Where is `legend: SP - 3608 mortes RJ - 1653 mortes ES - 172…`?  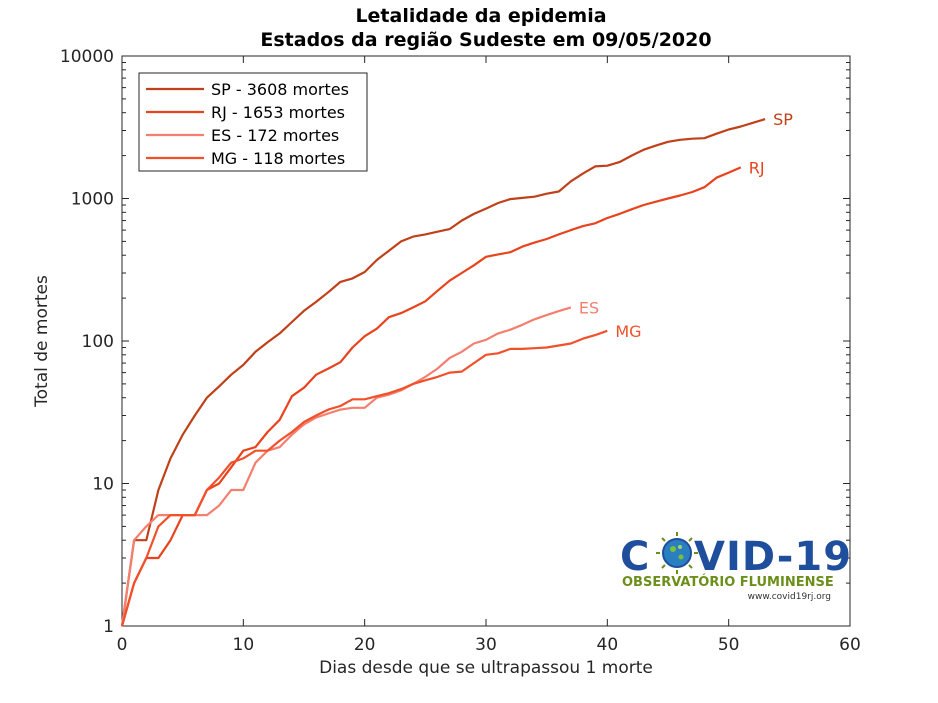
legend: SP - 3608 mortes RJ - 1653 mortes ES - 172… is located at coordinates (253, 122).